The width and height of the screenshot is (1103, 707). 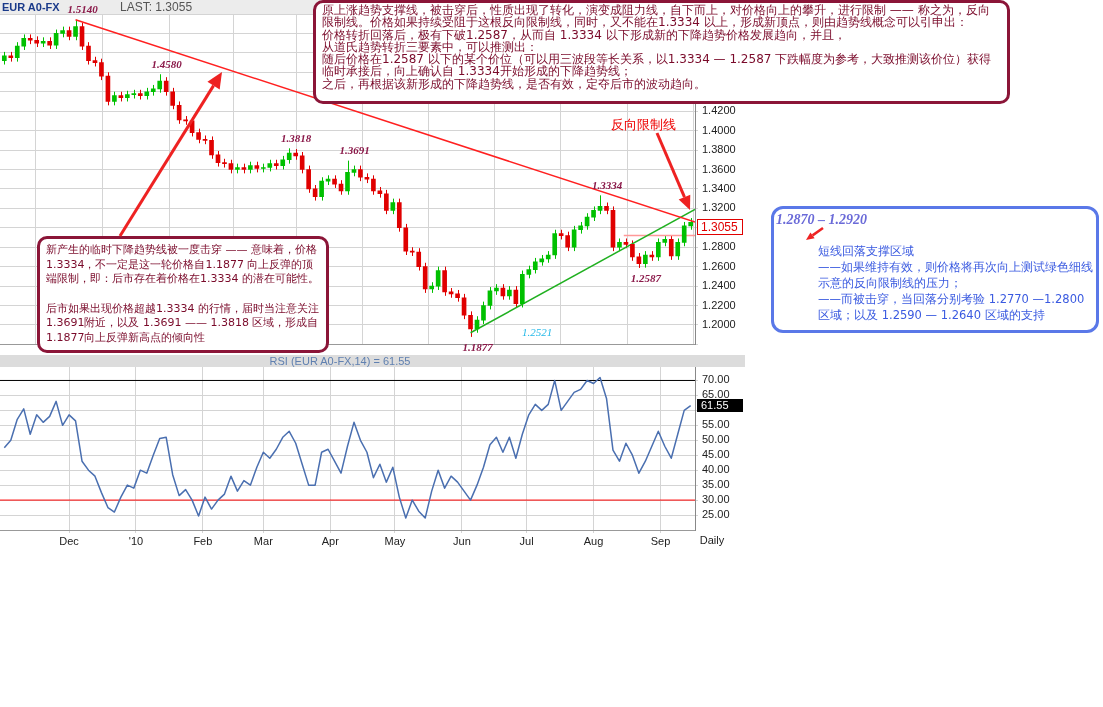 What do you see at coordinates (952, 307) in the screenshot?
I see `text: ——而被击穿，当回落分别考验 1.2770 —1.2800 区域；以及 1.2590 — 1.2640 区域的支持` at bounding box center [952, 307].